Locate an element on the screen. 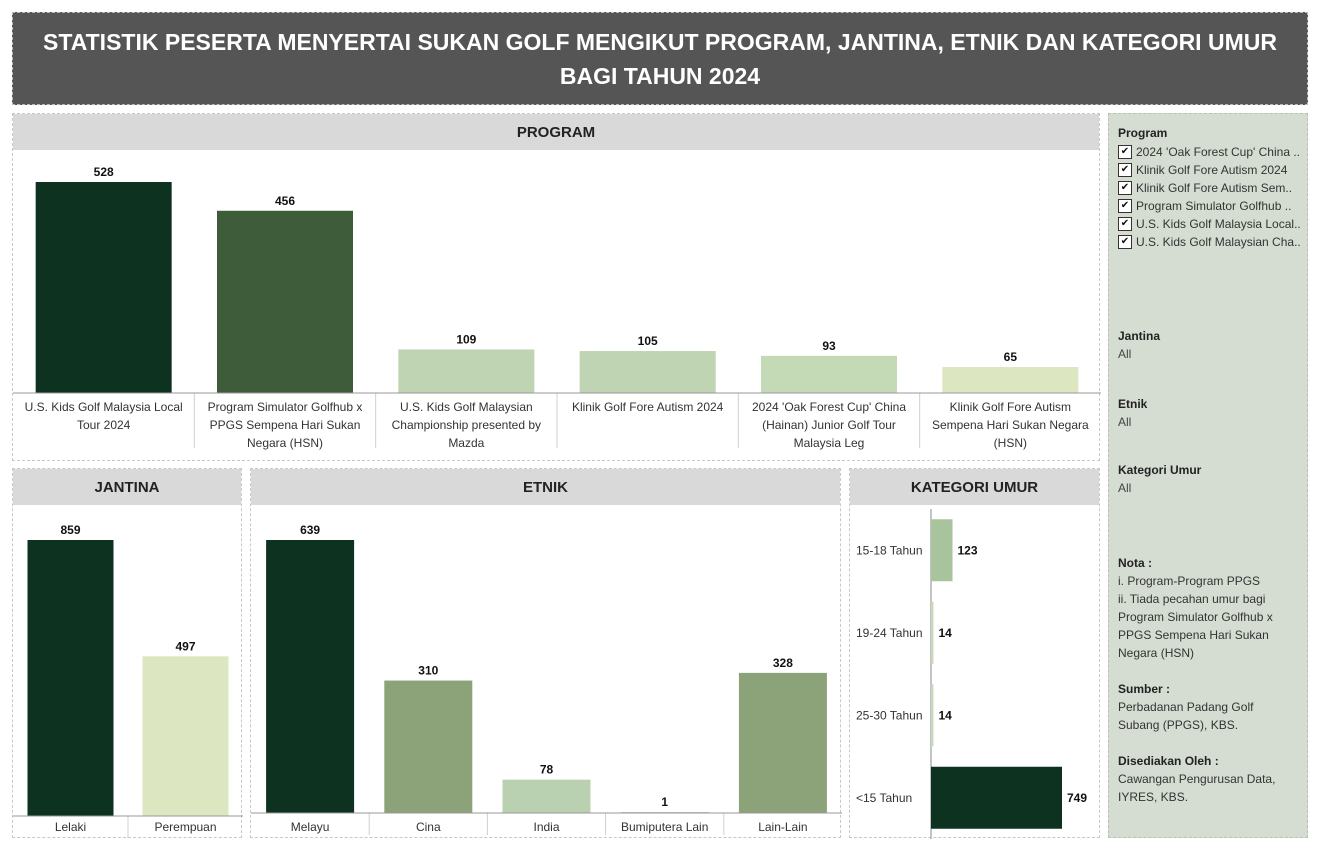  x-tick-label: Negara (HSN) is located at coordinates (285, 443).